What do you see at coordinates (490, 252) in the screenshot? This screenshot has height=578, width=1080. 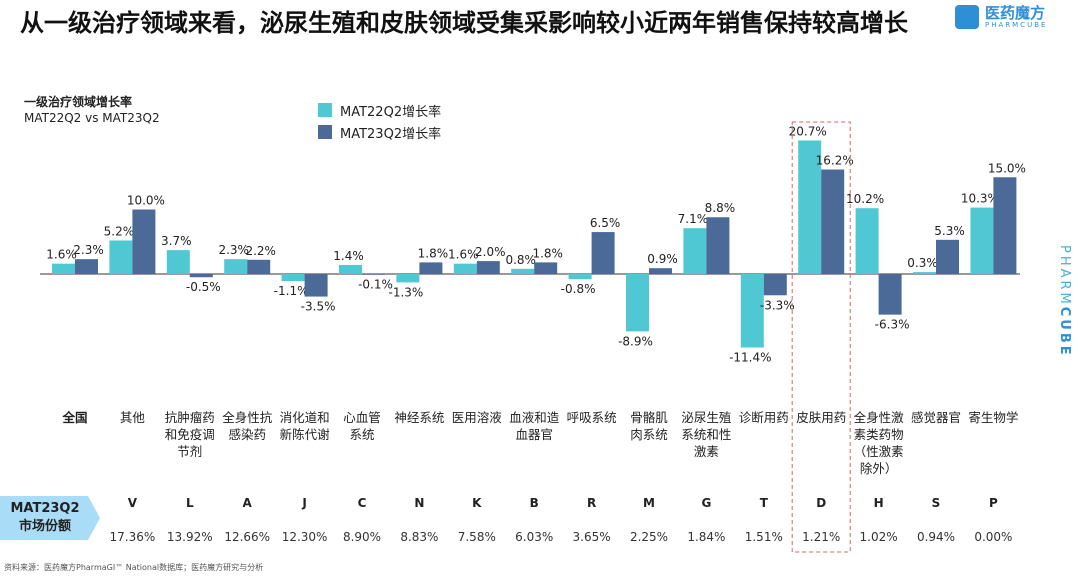 I see `data-label: 2.0%` at bounding box center [490, 252].